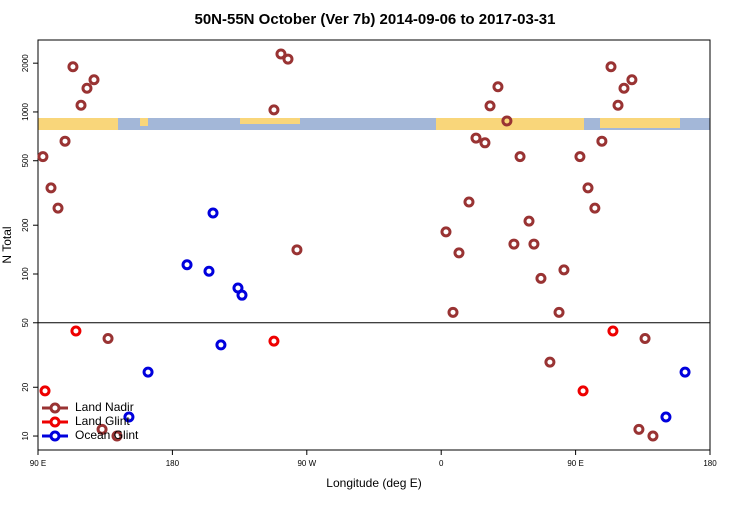 The image size is (750, 505). I want to click on y-tick-label: 100, so click(25, 274).